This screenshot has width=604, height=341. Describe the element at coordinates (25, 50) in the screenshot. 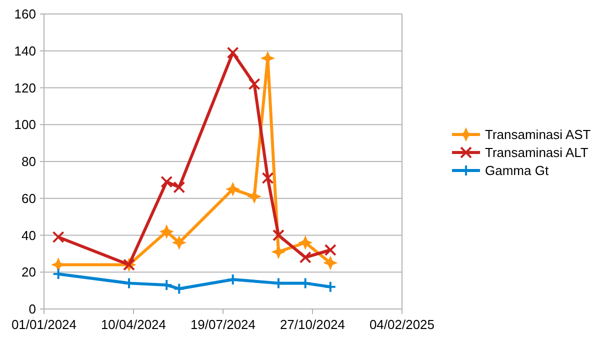

I see `y-tick-label: 140` at that location.